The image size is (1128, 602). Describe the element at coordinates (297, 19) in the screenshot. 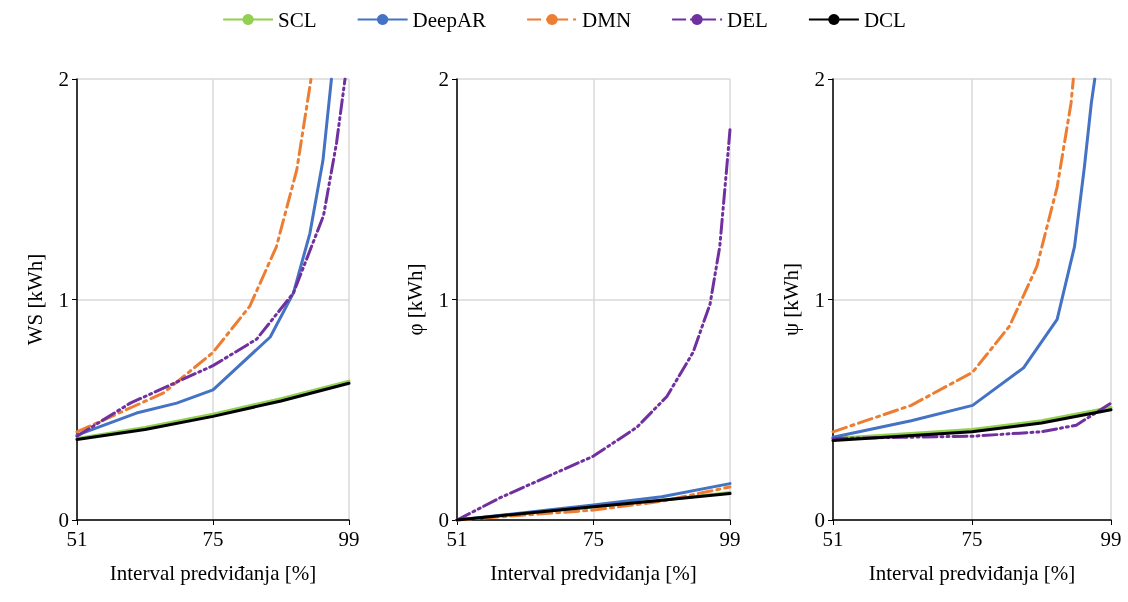

I see `legend-label: SCL` at that location.